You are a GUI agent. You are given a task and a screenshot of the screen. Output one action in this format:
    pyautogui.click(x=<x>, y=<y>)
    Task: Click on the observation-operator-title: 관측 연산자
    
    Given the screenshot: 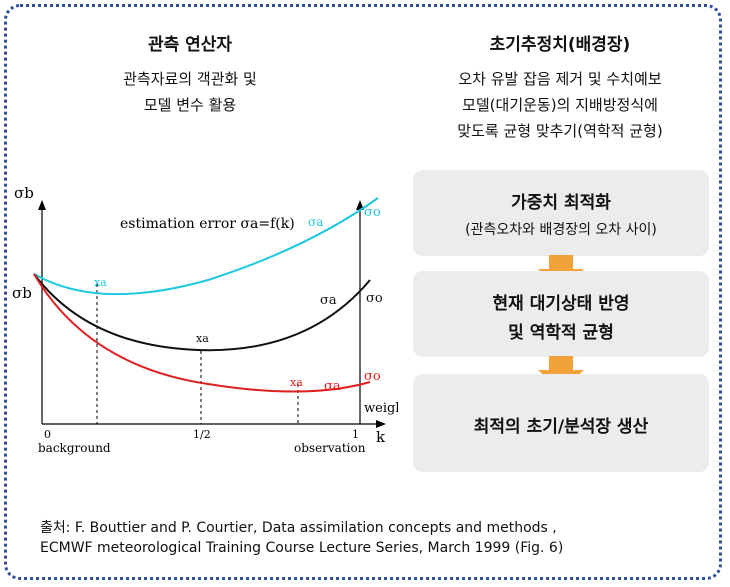 What is the action you would take?
    pyautogui.click(x=190, y=45)
    